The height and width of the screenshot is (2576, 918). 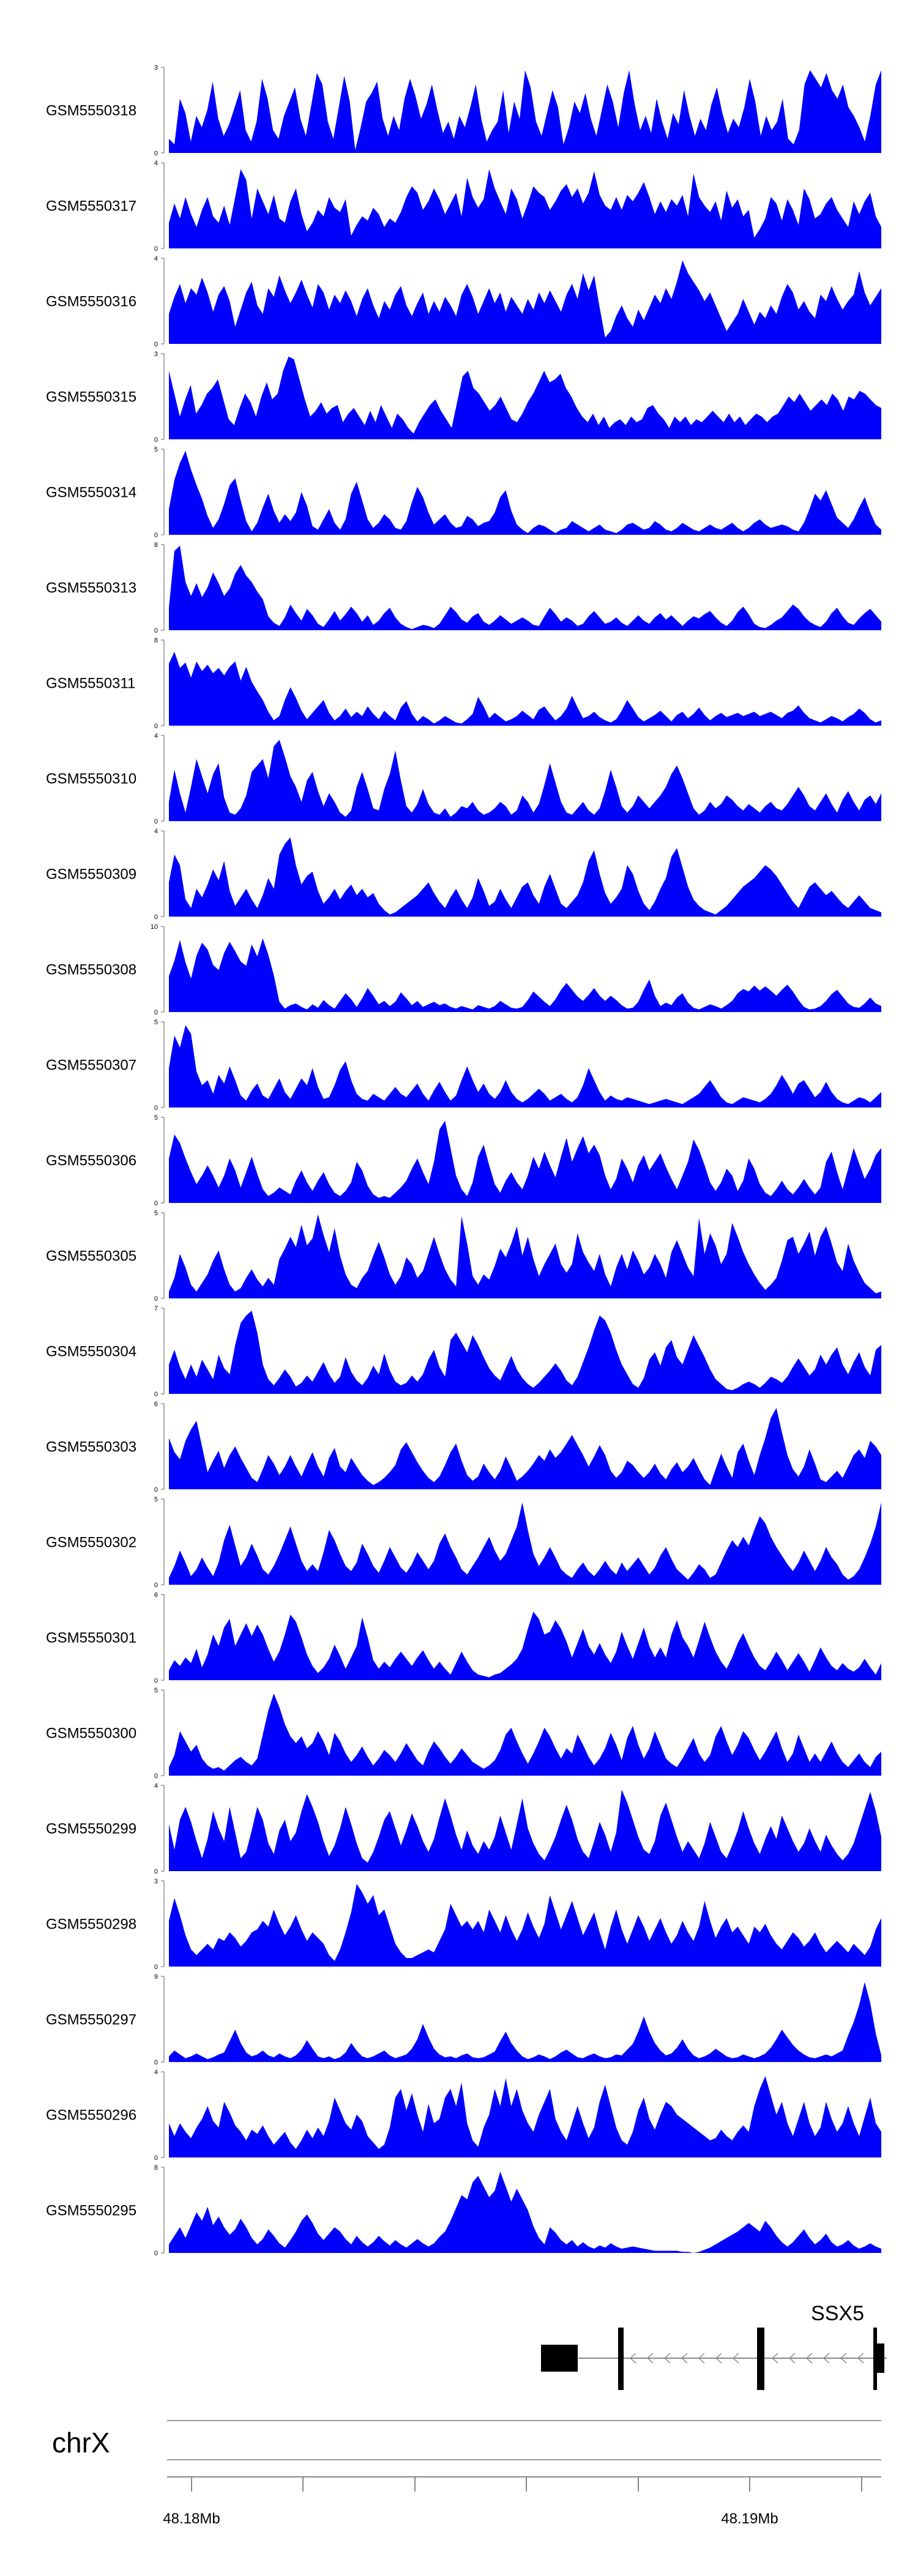 What do you see at coordinates (91, 587) in the screenshot?
I see `track-label: GSM5550313` at bounding box center [91, 587].